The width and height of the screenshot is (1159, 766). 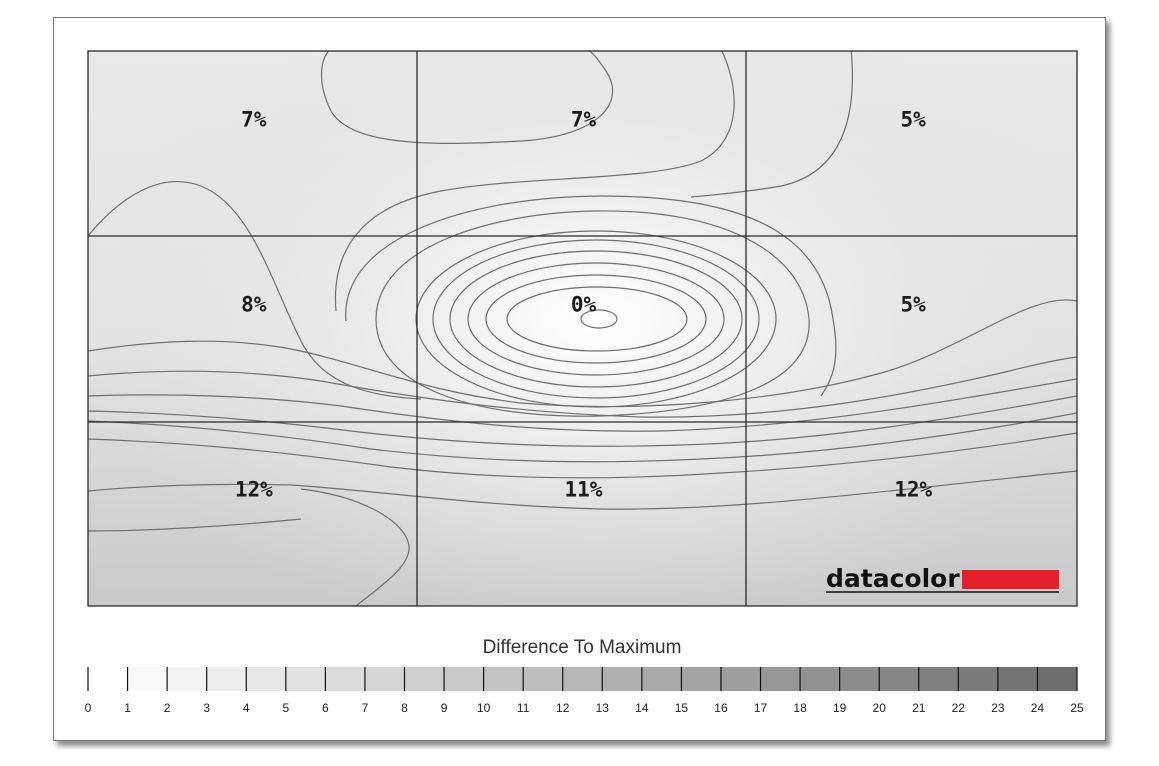 I want to click on scale-tick-label: 22, so click(x=959, y=708).